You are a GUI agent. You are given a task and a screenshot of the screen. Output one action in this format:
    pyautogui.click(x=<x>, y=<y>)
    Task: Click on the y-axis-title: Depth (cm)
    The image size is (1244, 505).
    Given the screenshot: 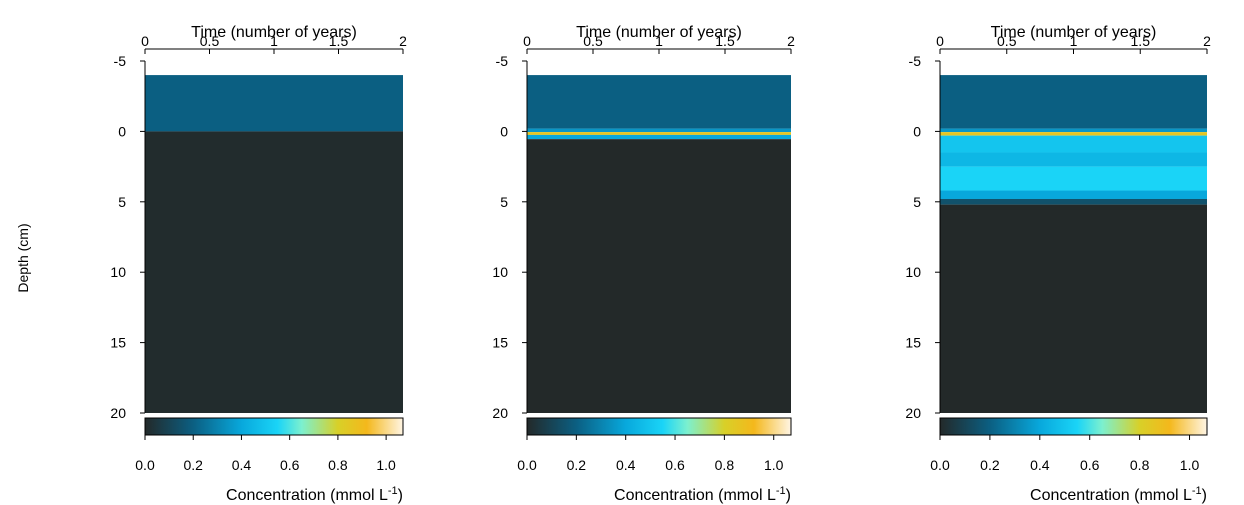 What is the action you would take?
    pyautogui.click(x=23, y=257)
    